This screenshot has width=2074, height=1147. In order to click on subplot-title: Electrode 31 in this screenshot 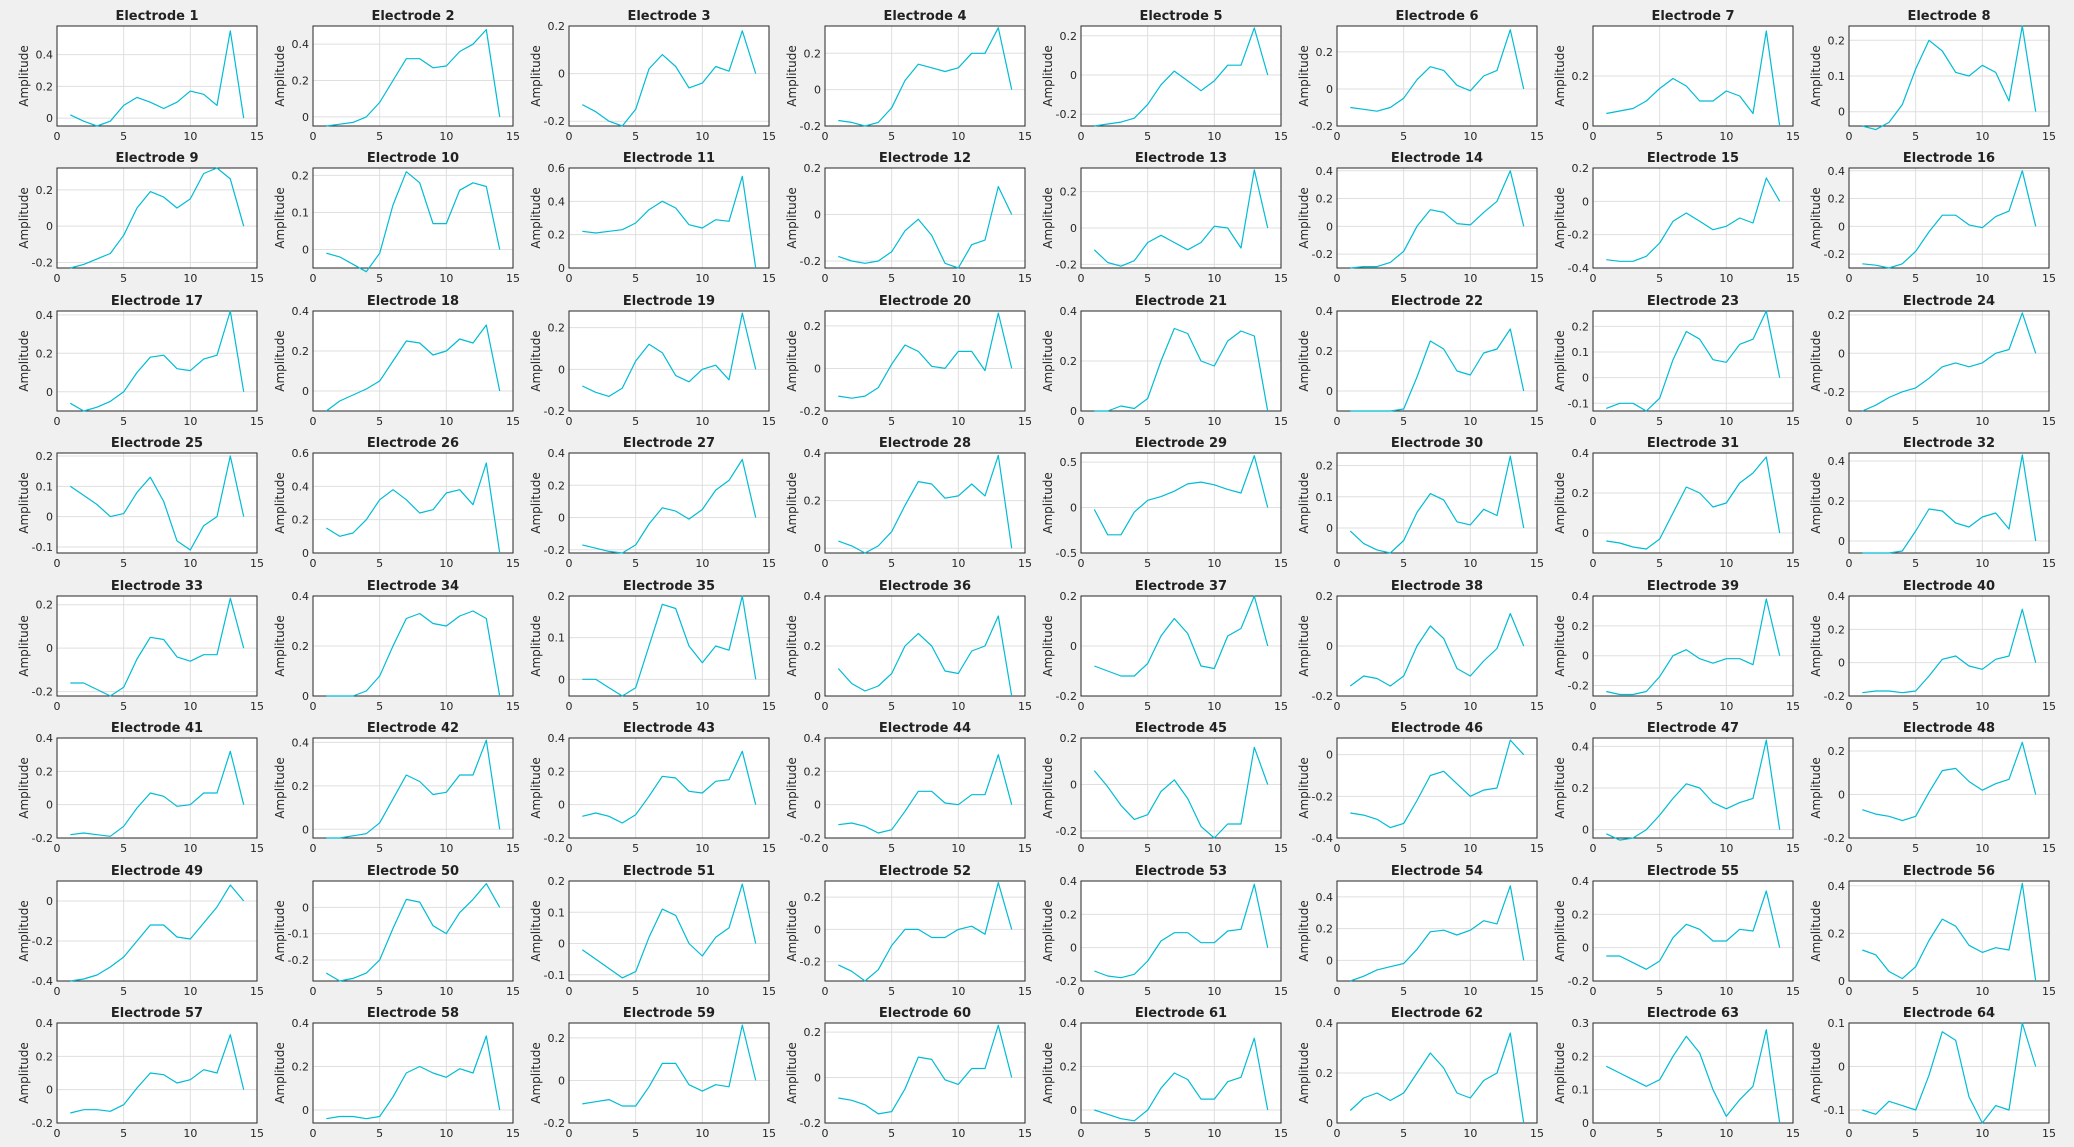, I will do `click(1693, 443)`.